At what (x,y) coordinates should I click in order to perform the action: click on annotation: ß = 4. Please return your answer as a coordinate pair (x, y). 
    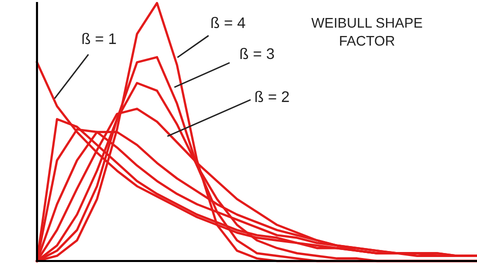
    Looking at the image, I should click on (228, 22).